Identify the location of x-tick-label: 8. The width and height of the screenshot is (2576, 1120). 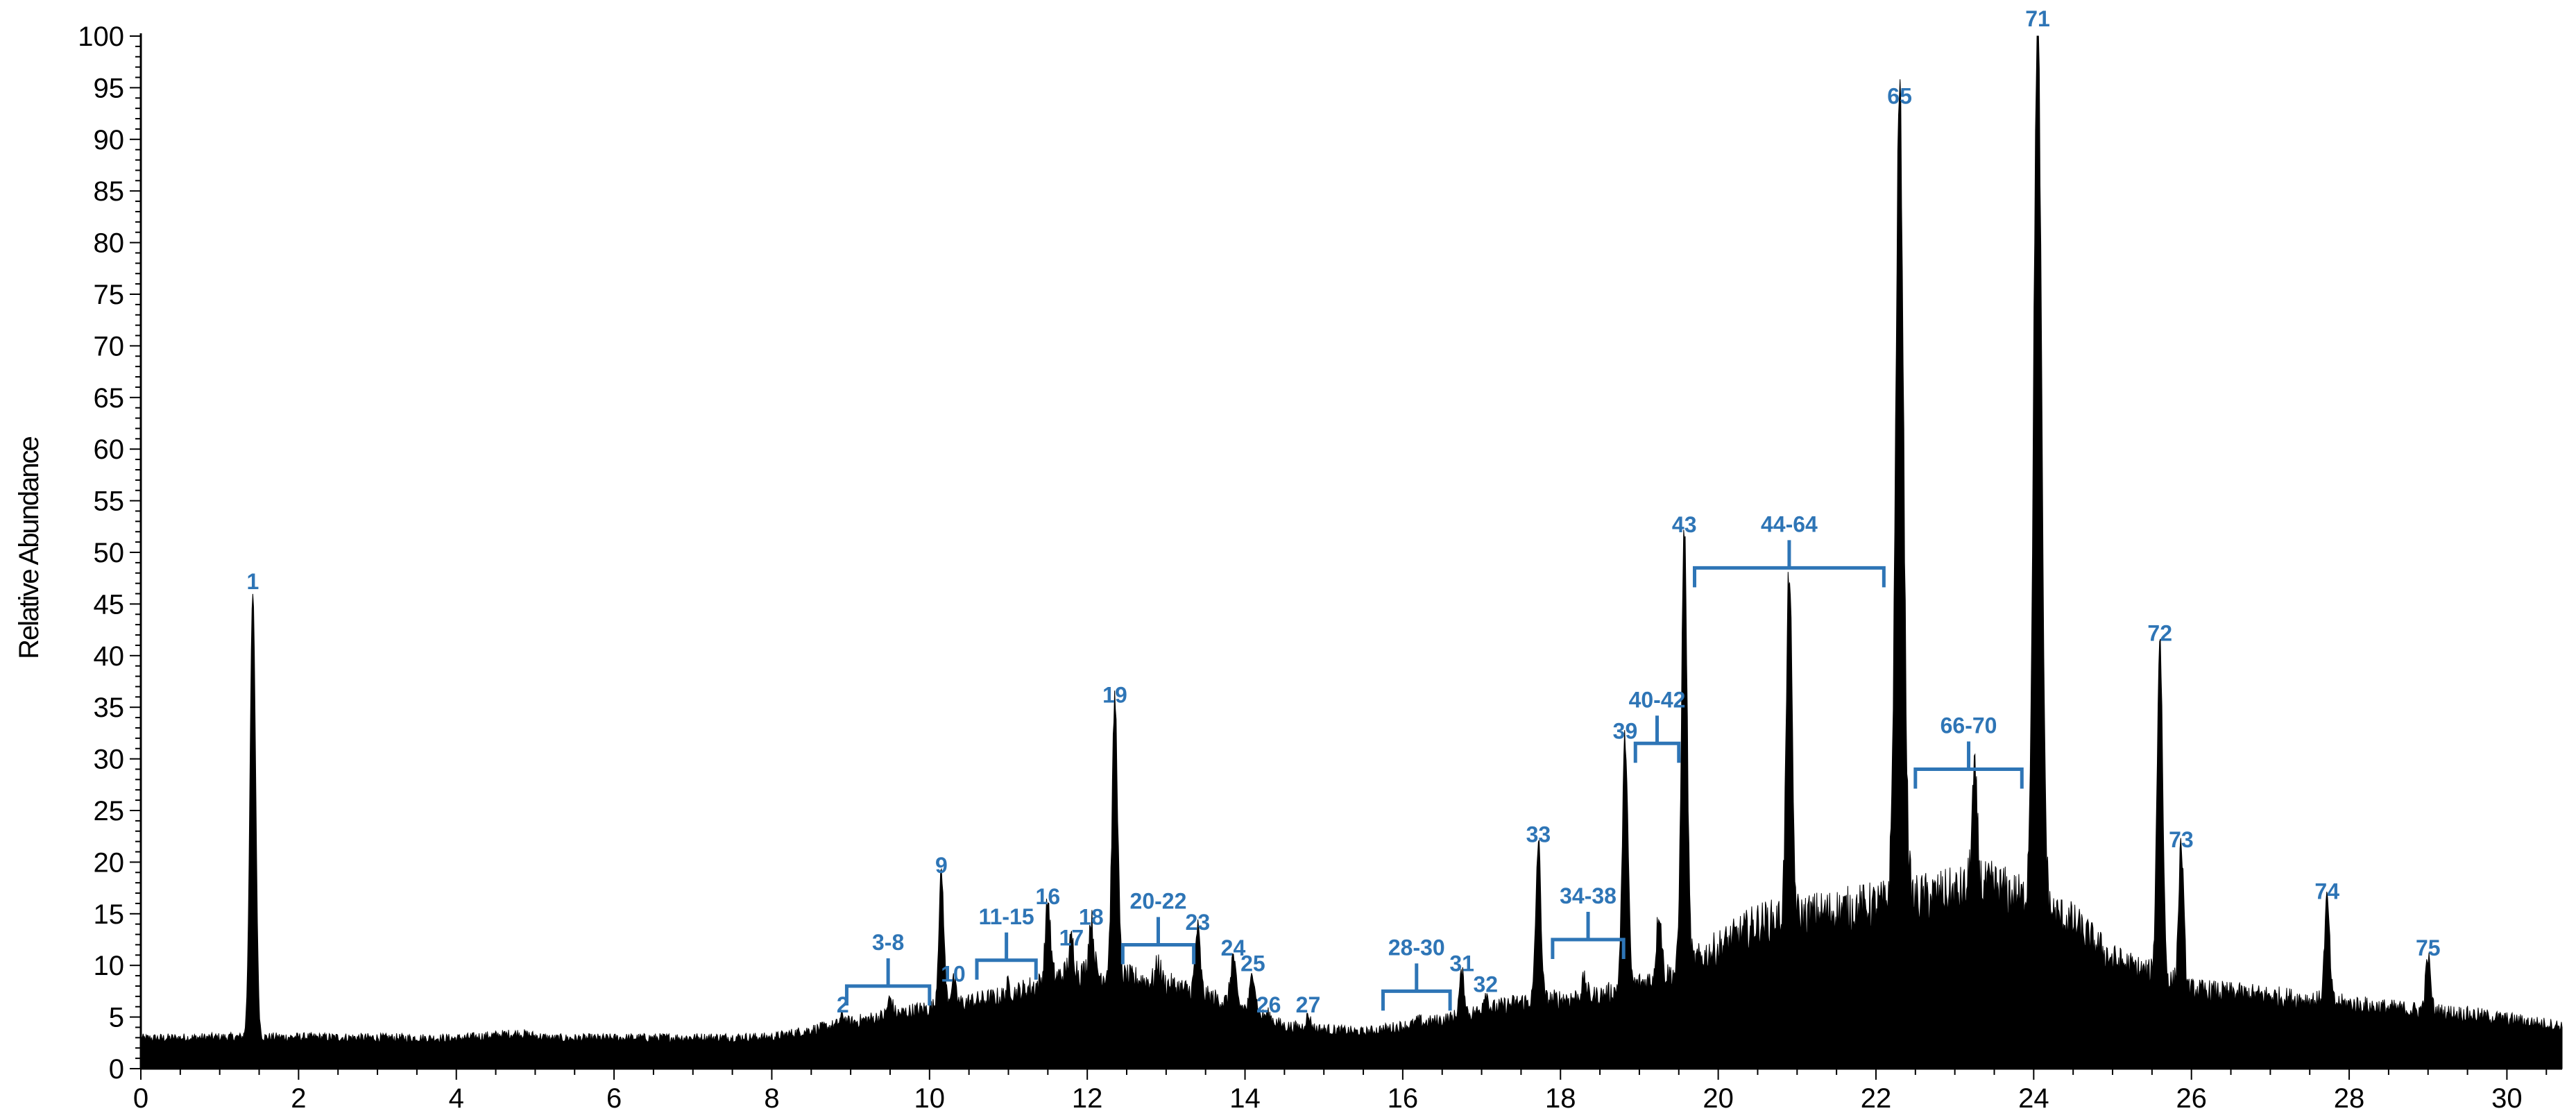
(771, 1098).